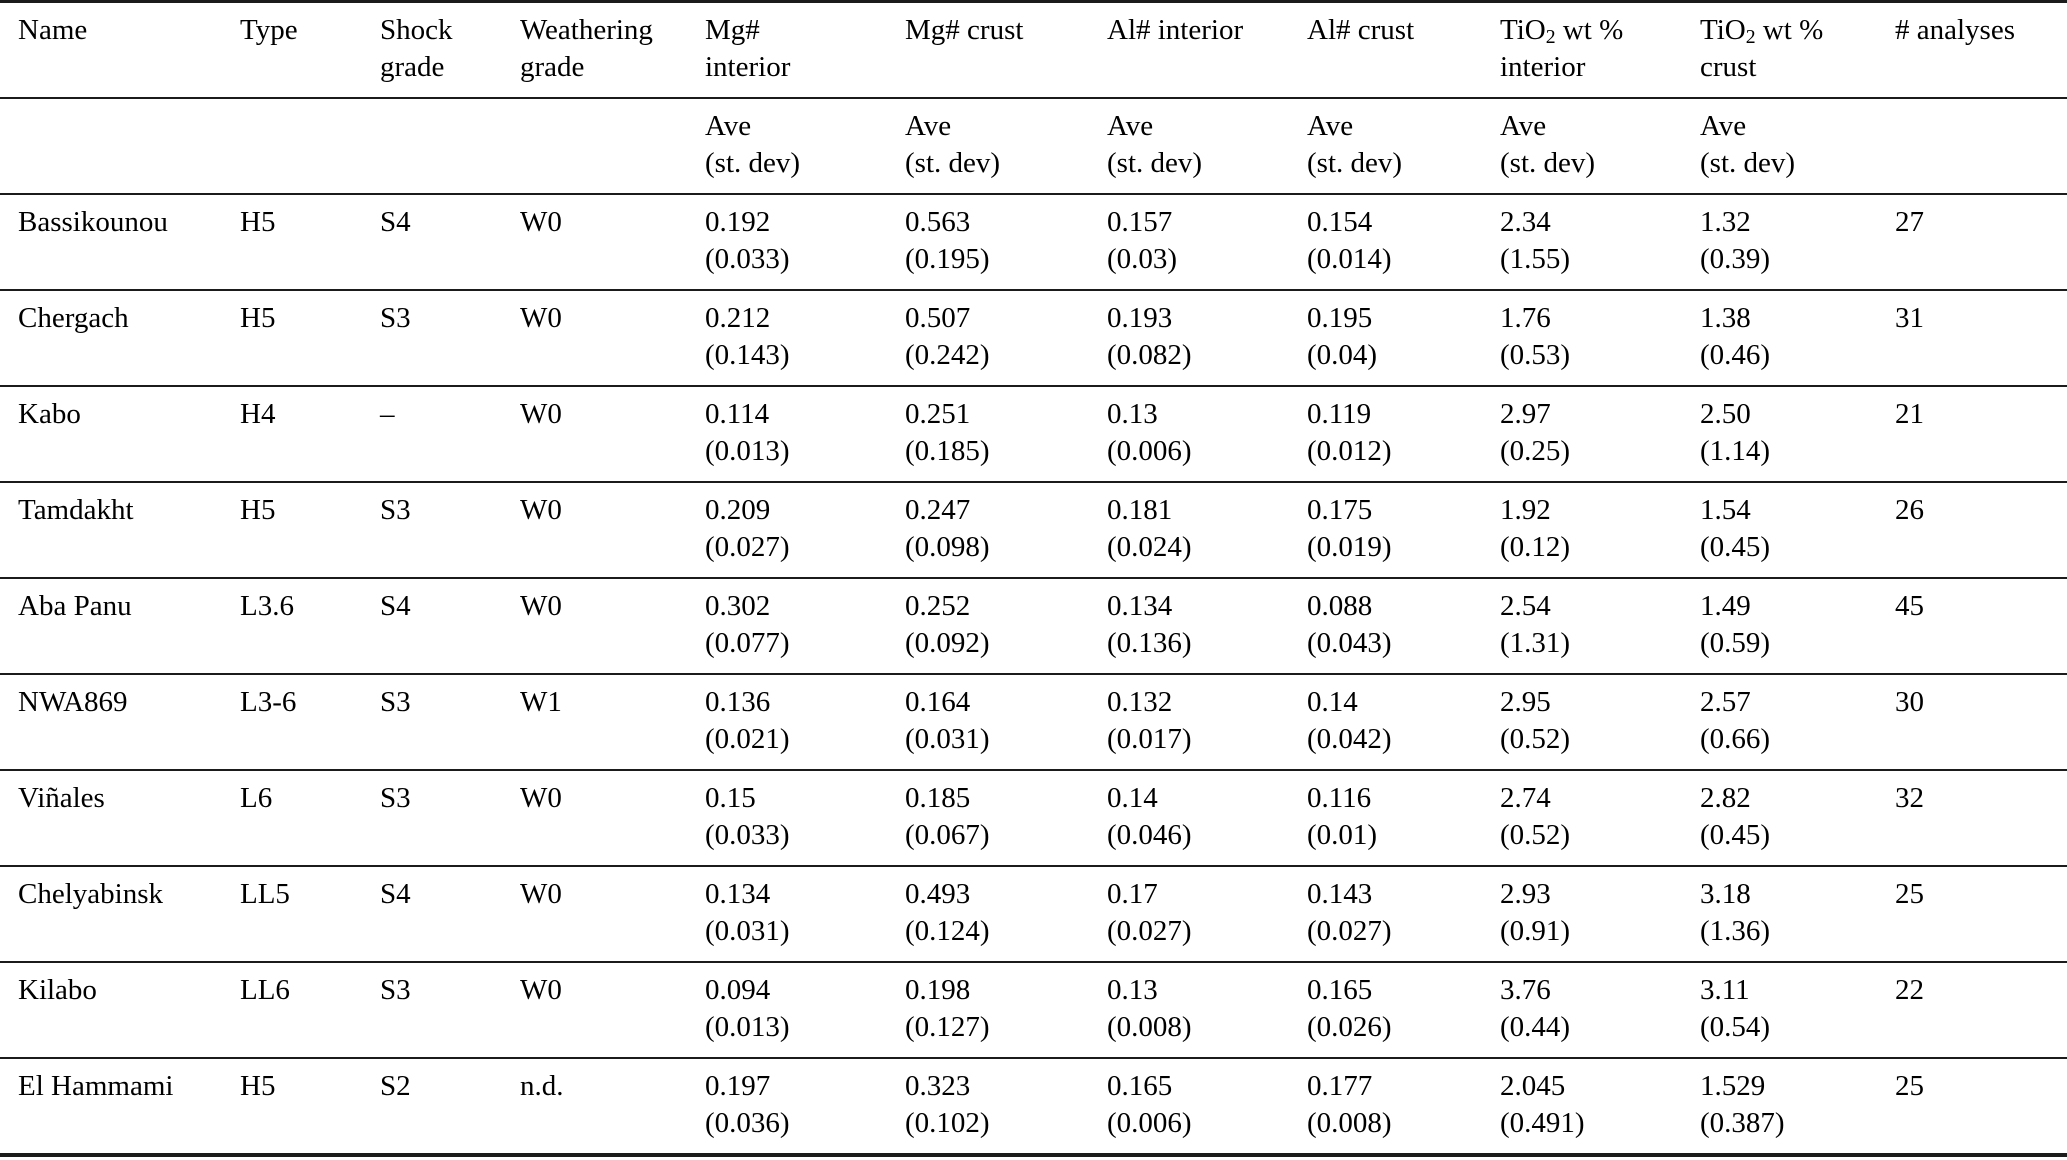 The image size is (2067, 1160). What do you see at coordinates (1779, 242) in the screenshot?
I see `cell-tio2-crust: 1.32 (0.39)` at bounding box center [1779, 242].